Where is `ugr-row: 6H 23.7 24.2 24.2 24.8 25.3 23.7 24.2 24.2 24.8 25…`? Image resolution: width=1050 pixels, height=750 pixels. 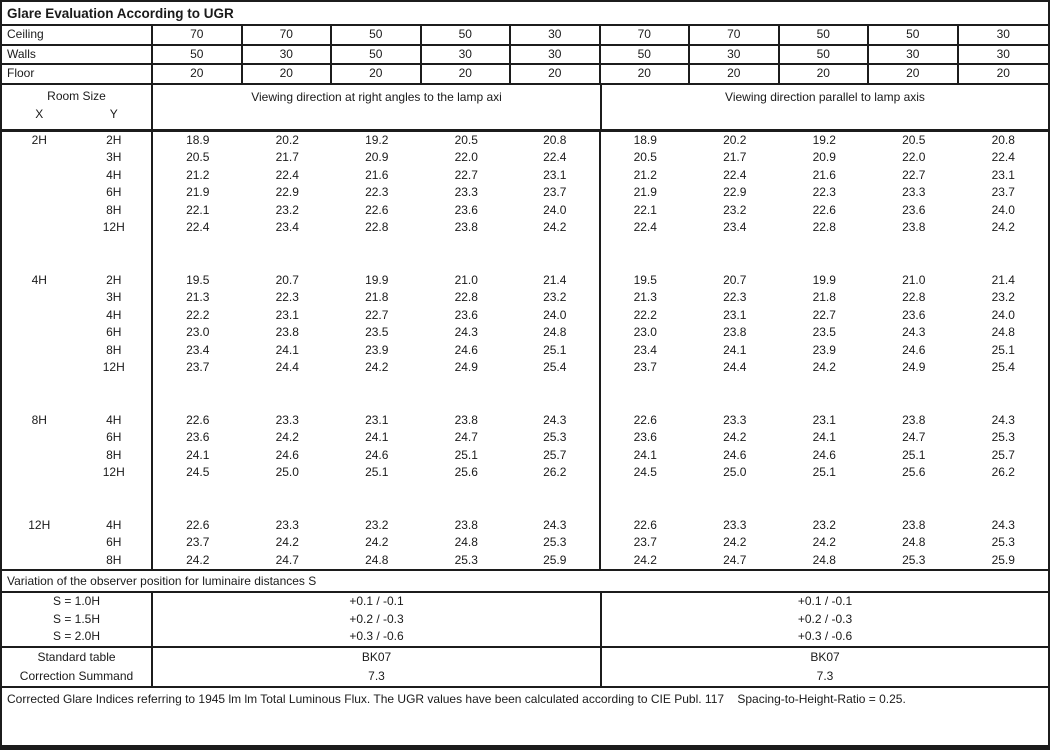
ugr-row: 6H 23.7 24.2 24.2 24.8 25.3 23.7 24.2 24.2 24.8 25… is located at coordinates (525, 543).